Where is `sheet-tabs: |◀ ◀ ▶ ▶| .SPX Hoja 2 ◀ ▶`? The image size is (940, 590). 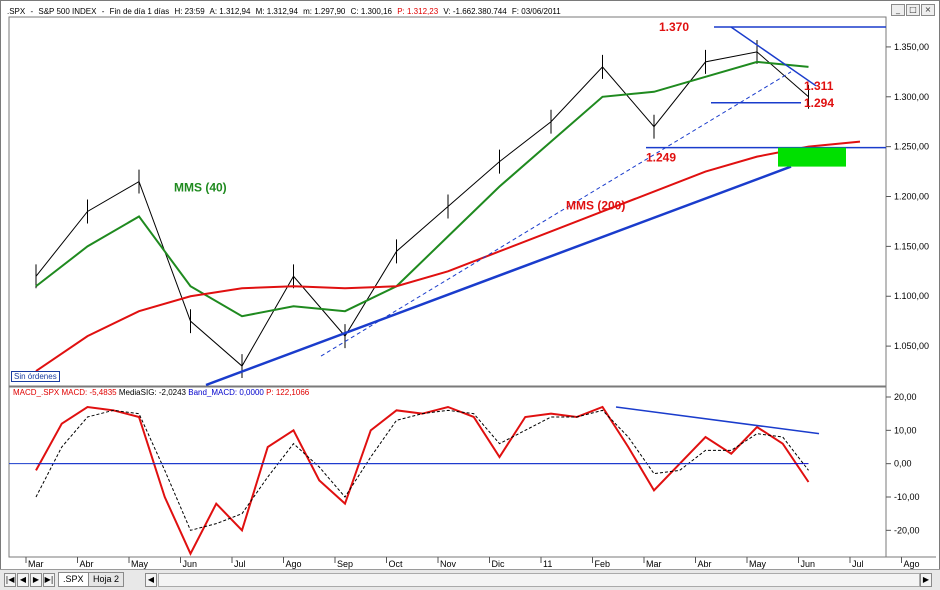 sheet-tabs: |◀ ◀ ▶ ▶| .SPX Hoja 2 ◀ ▶ is located at coordinates (470, 579).